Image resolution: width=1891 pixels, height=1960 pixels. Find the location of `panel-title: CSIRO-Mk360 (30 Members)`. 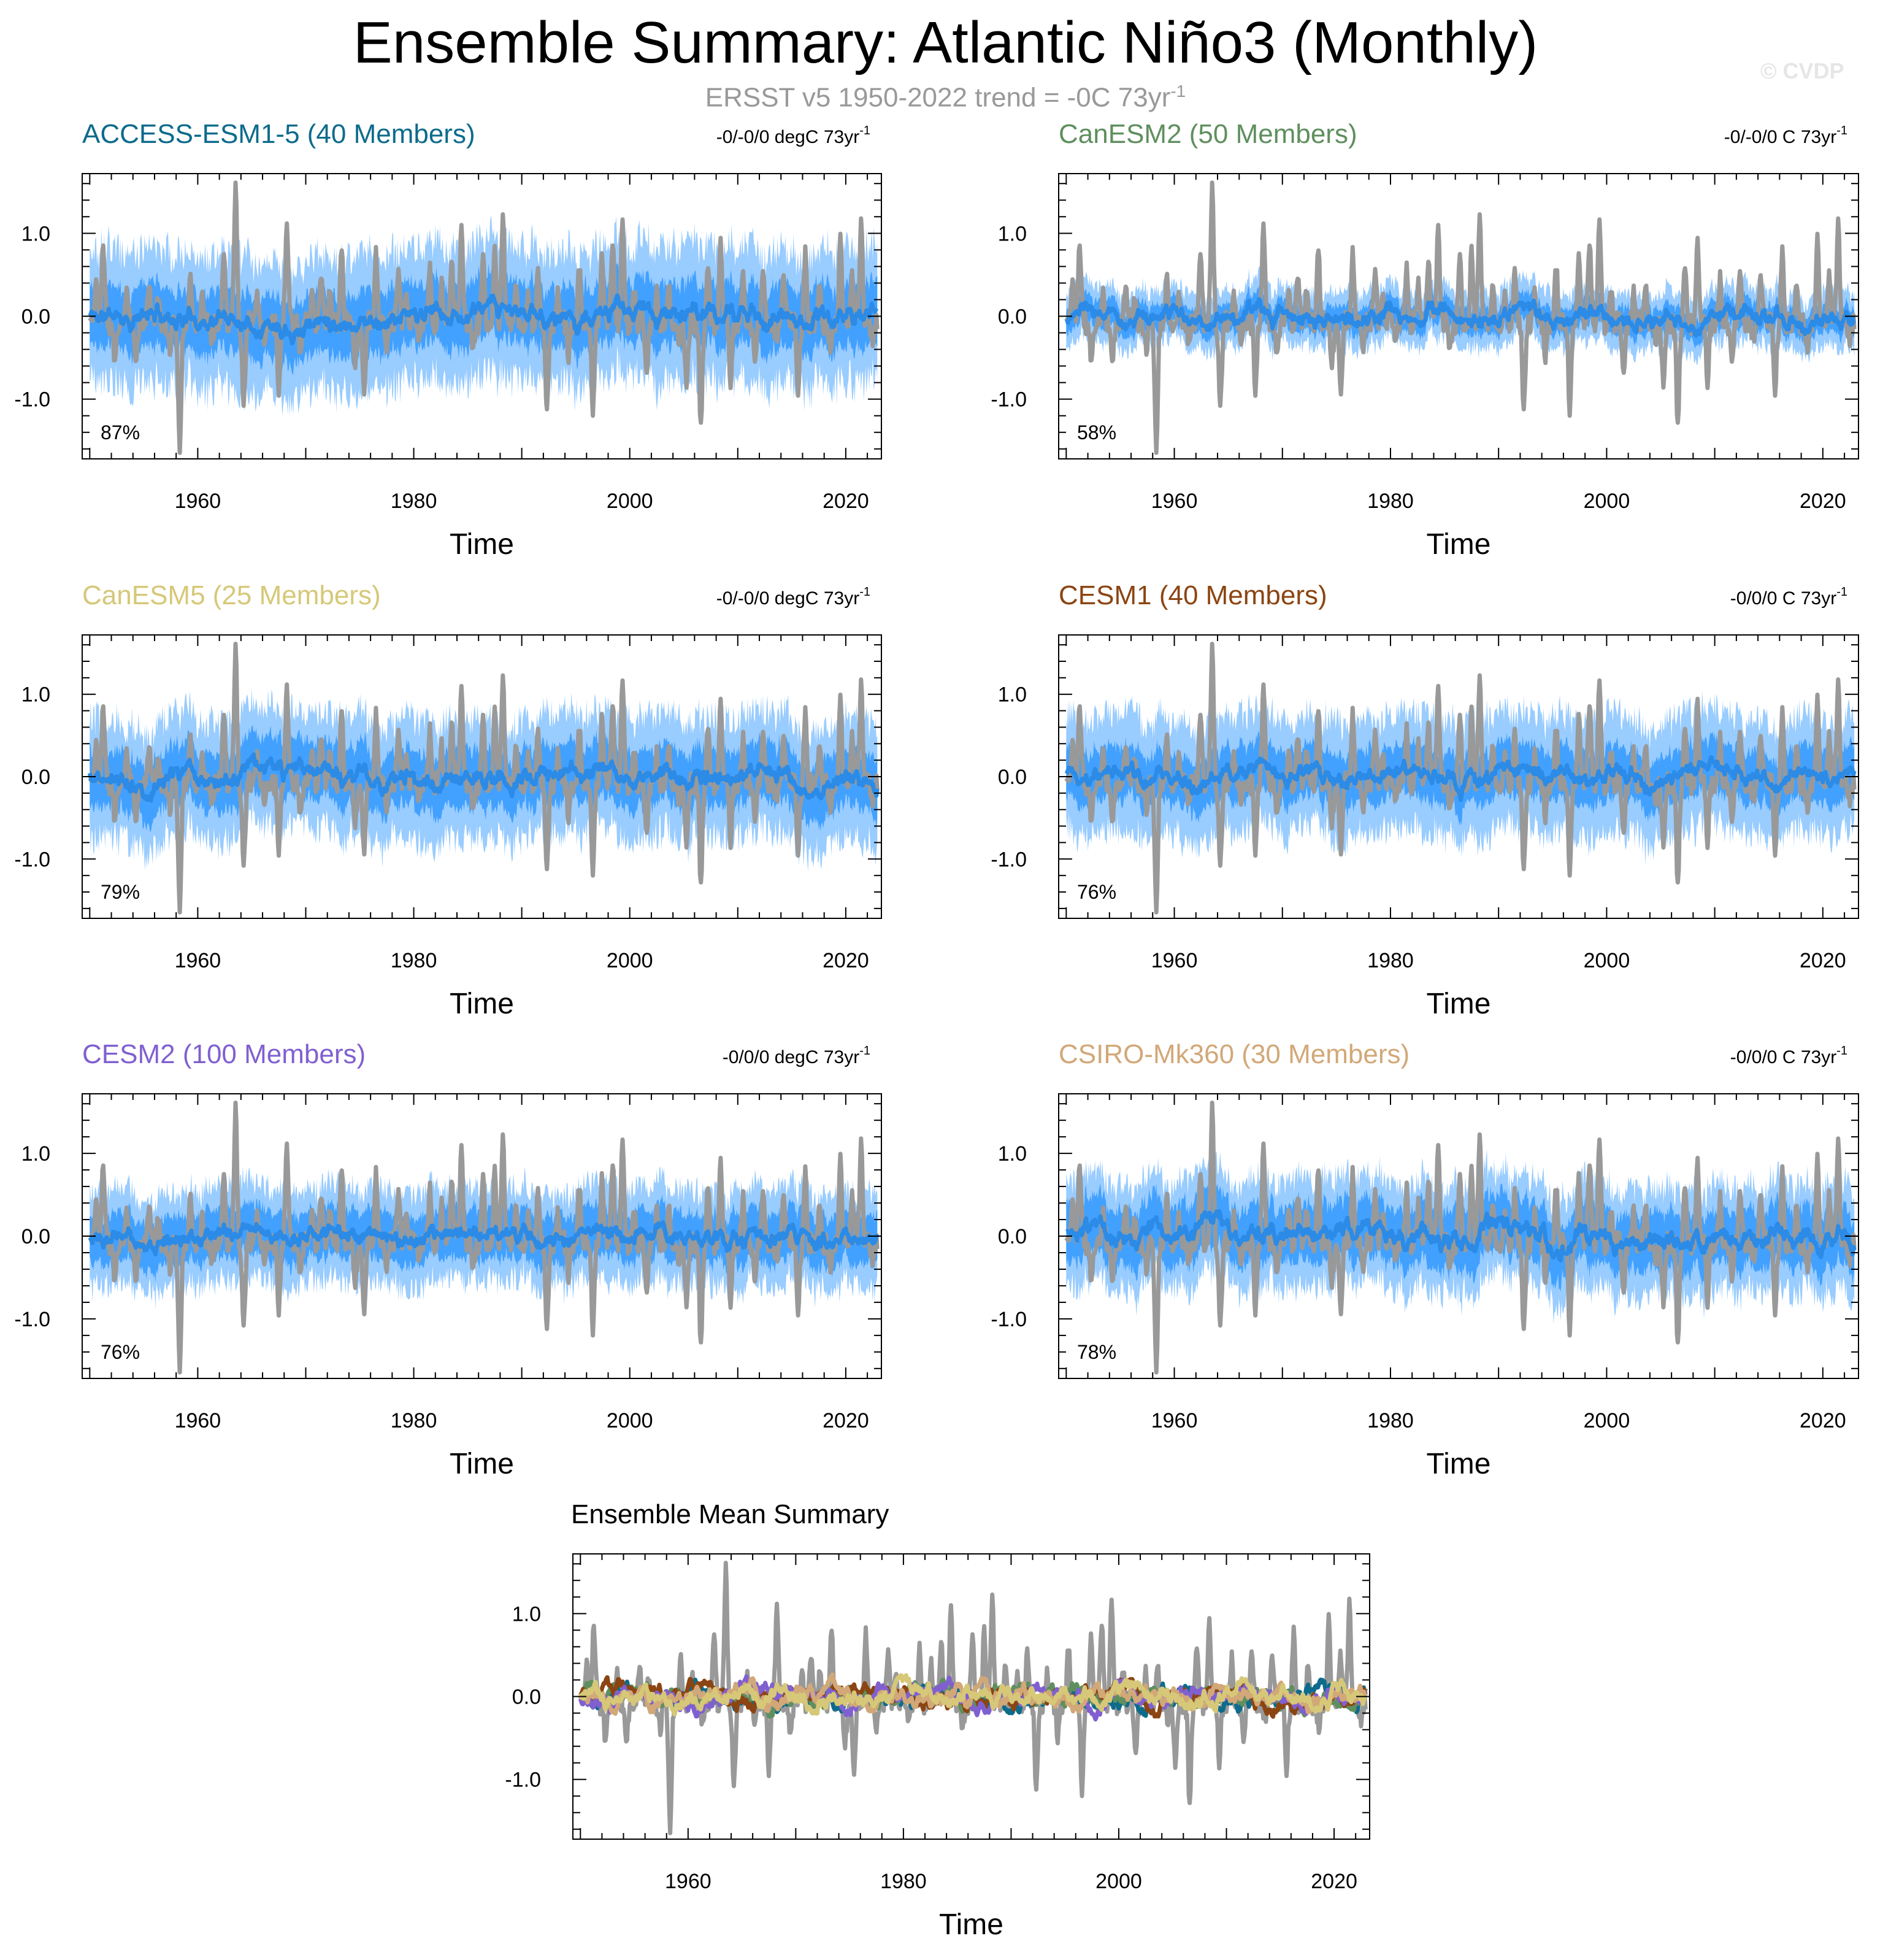

panel-title: CSIRO-Mk360 (30 Members) is located at coordinates (1234, 1054).